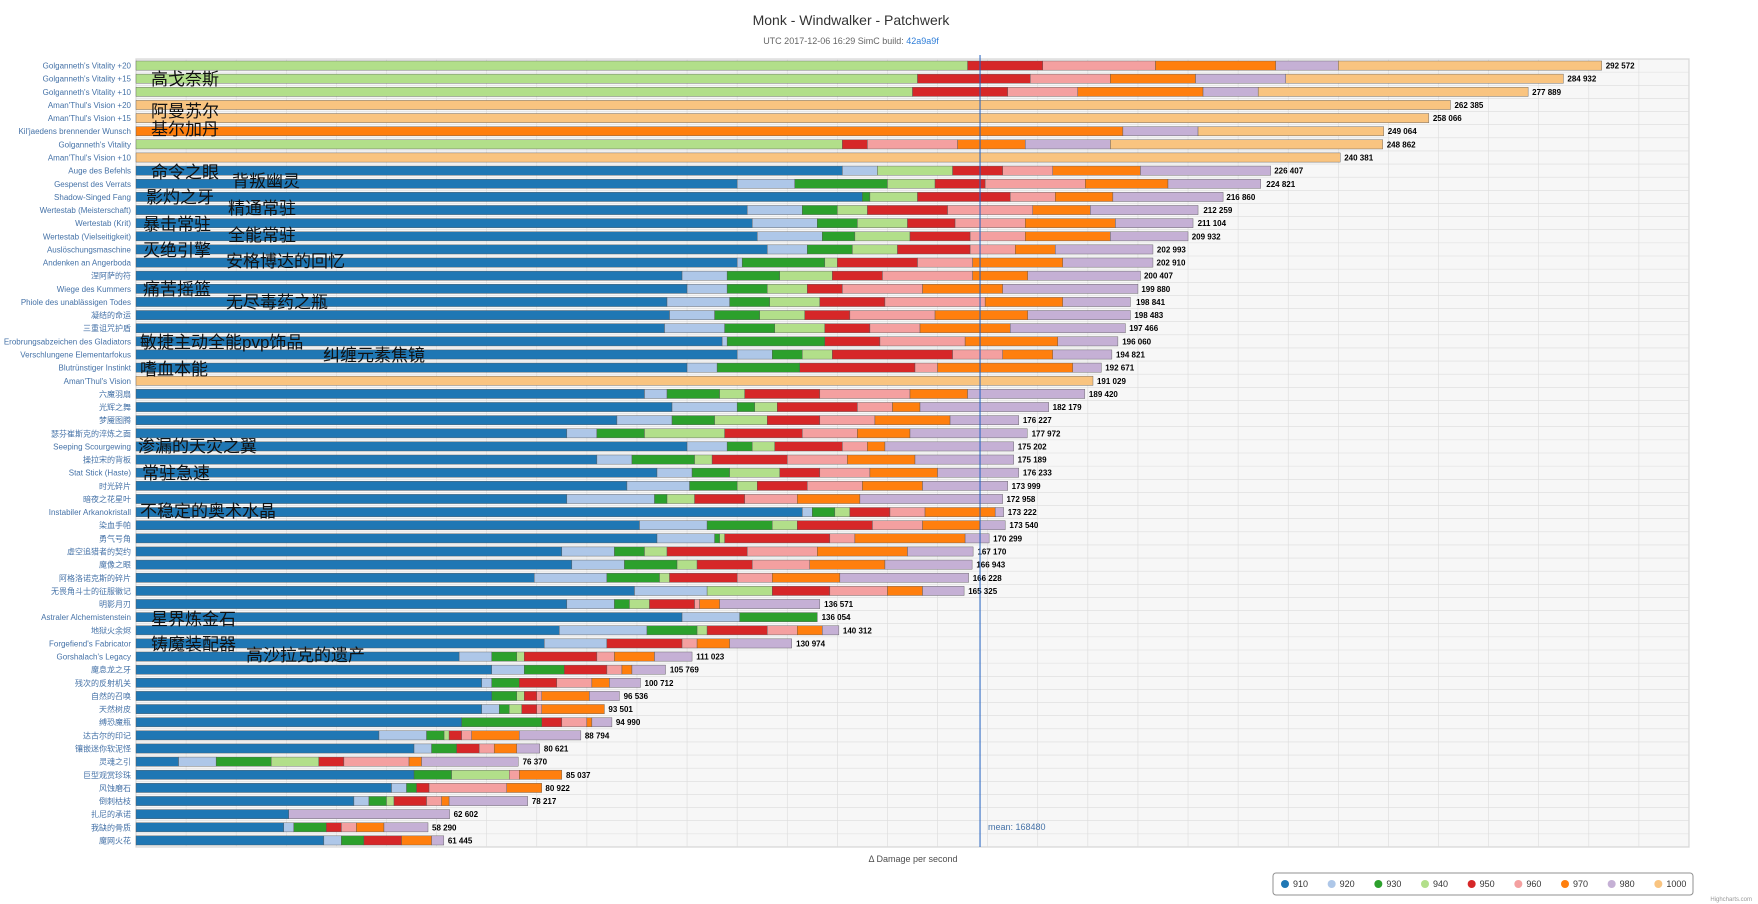 The height and width of the screenshot is (904, 1758). I want to click on legend-label-980: 980, so click(1627, 884).